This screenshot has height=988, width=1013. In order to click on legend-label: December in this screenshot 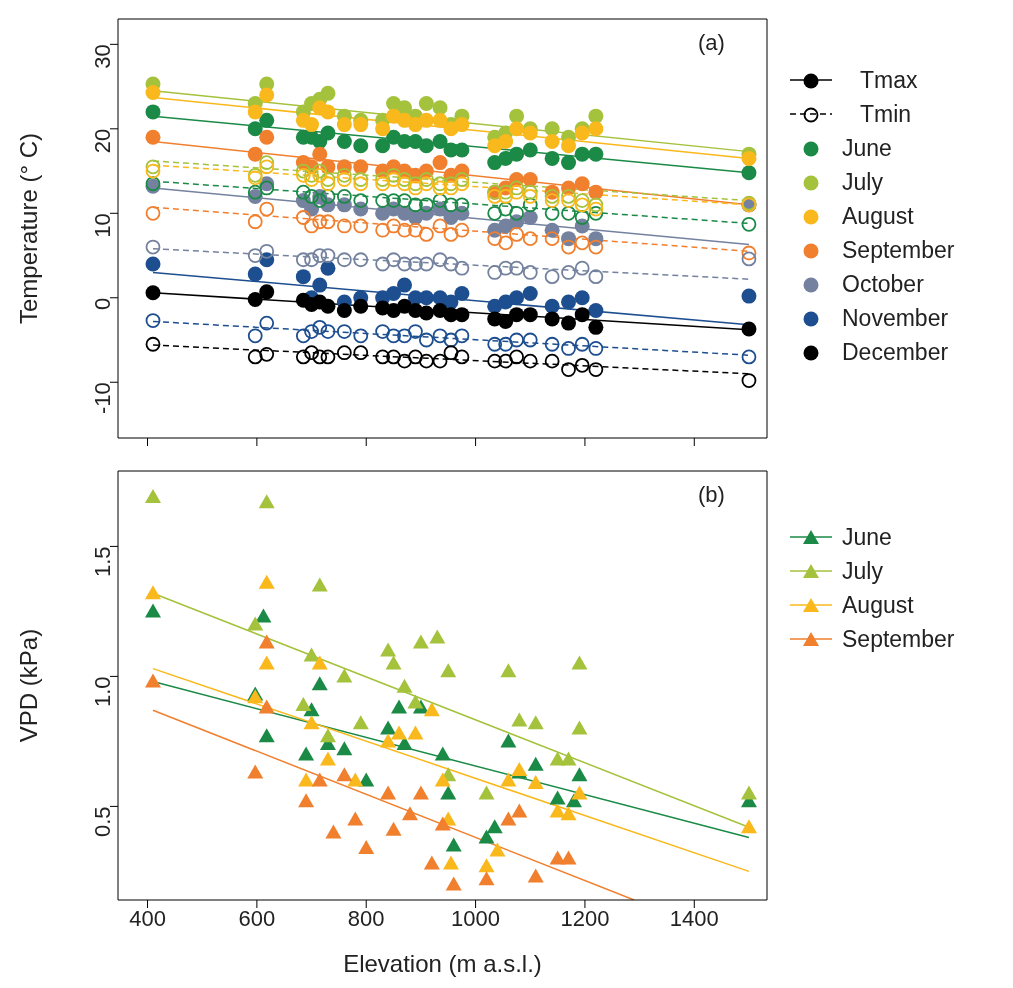, I will do `click(895, 352)`.